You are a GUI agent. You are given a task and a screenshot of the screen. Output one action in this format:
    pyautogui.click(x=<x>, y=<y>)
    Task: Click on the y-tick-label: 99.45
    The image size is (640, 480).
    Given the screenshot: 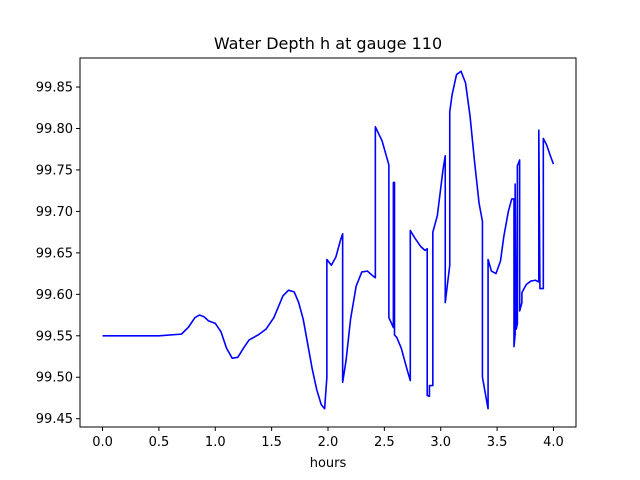 What is the action you would take?
    pyautogui.click(x=54, y=419)
    